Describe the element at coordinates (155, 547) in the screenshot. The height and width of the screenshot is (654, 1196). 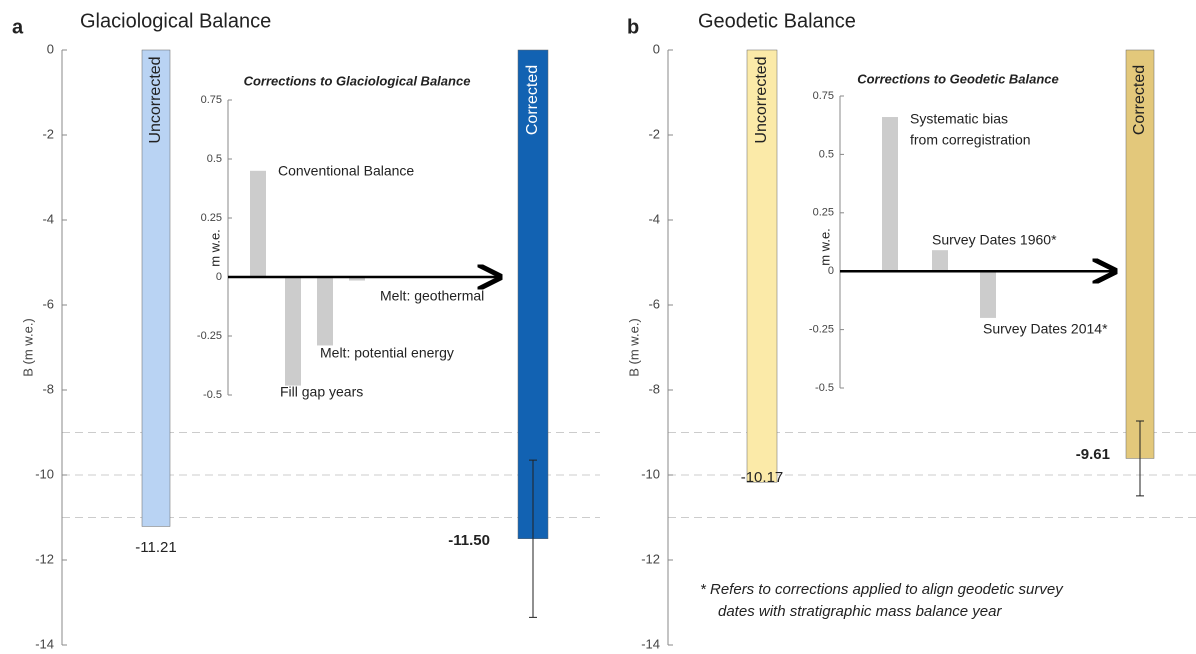
I see `value-label: -11.21` at that location.